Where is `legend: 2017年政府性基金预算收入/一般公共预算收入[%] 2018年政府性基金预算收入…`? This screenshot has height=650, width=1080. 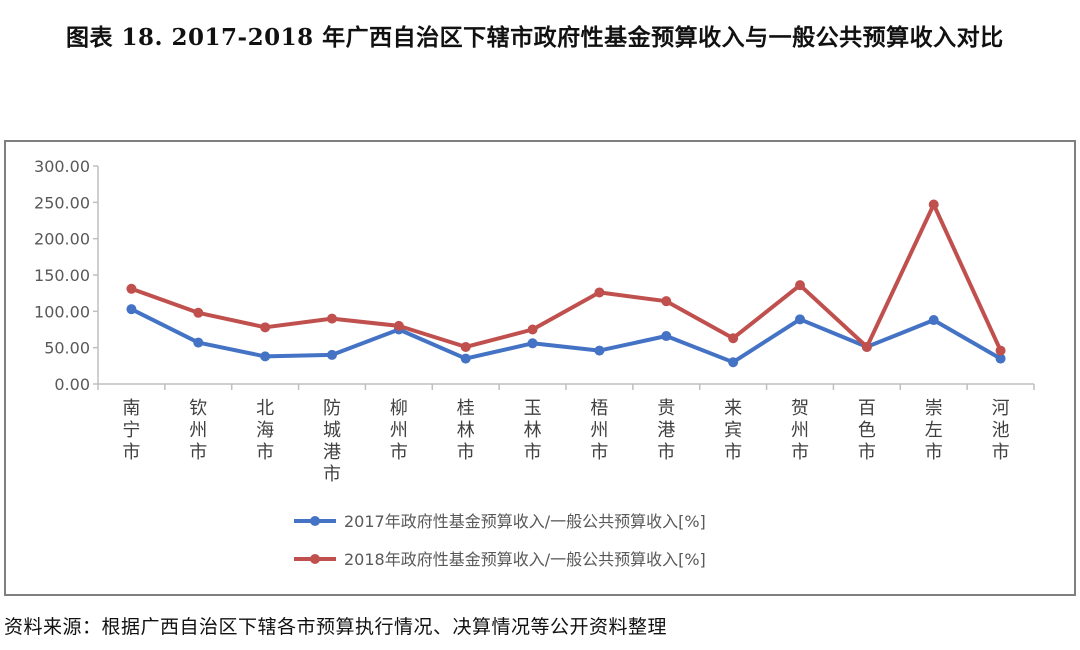 legend: 2017年政府性基金预算收入/一般公共预算收入[%] 2018年政府性基金预算收入… is located at coordinates (500, 540).